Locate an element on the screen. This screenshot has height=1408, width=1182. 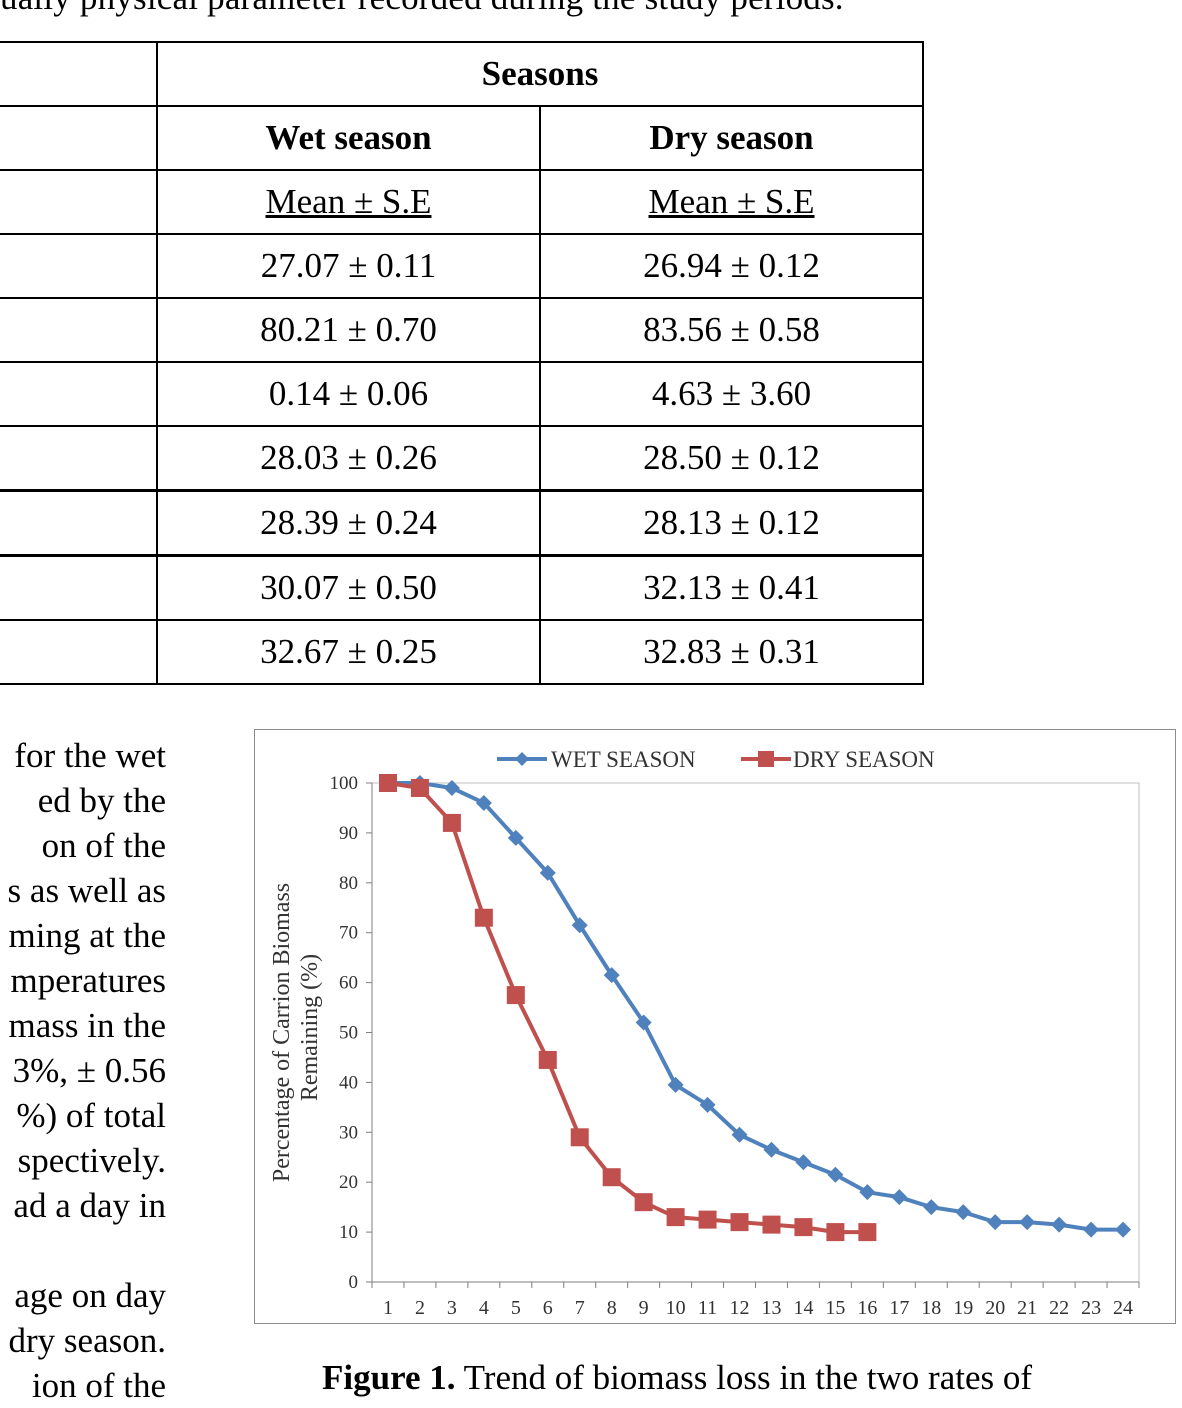
wet-value: 32.67 ± 0.25 is located at coordinates (348, 652).